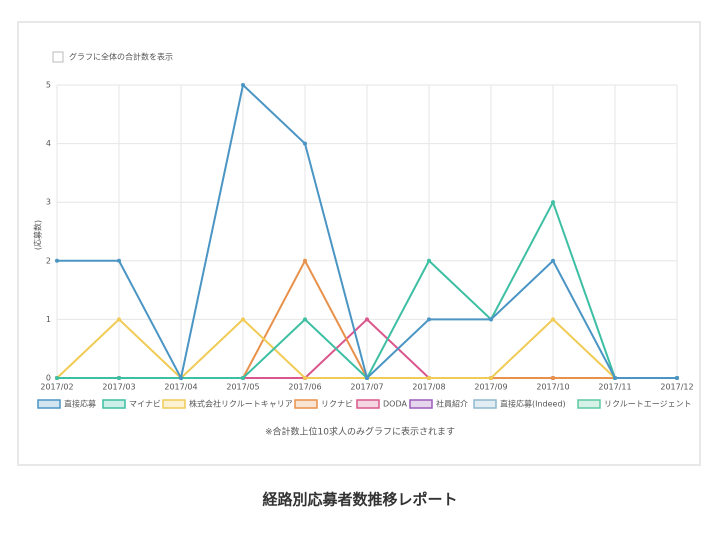 This screenshot has height=533, width=720. Describe the element at coordinates (242, 387) in the screenshot. I see `x-tick-label: 2017/05` at that location.